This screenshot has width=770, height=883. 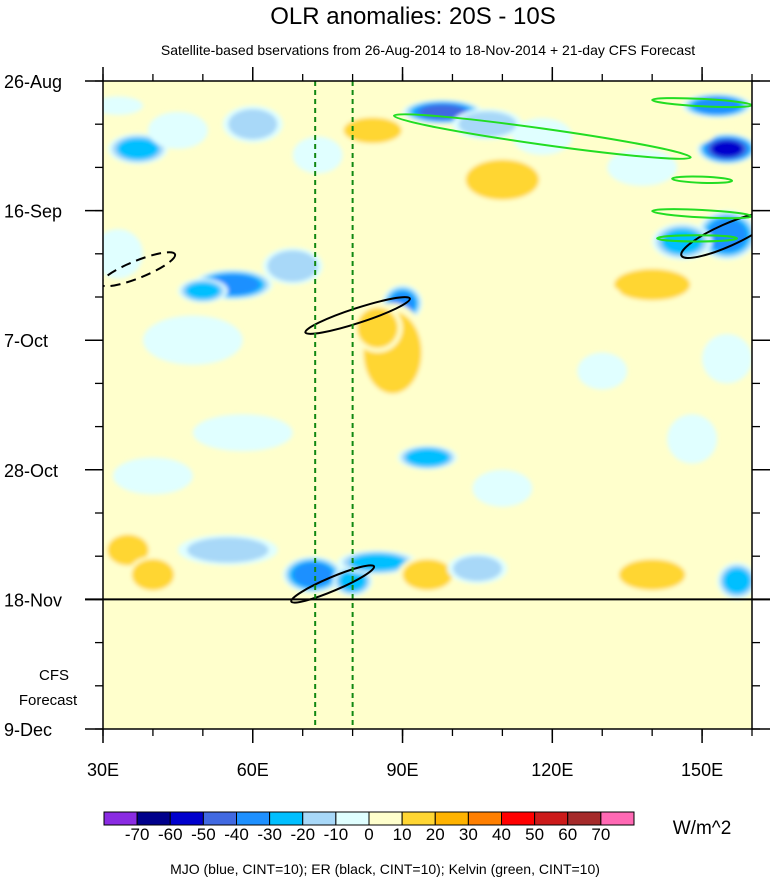 What do you see at coordinates (336, 834) in the screenshot?
I see `colorbar-label: -10` at bounding box center [336, 834].